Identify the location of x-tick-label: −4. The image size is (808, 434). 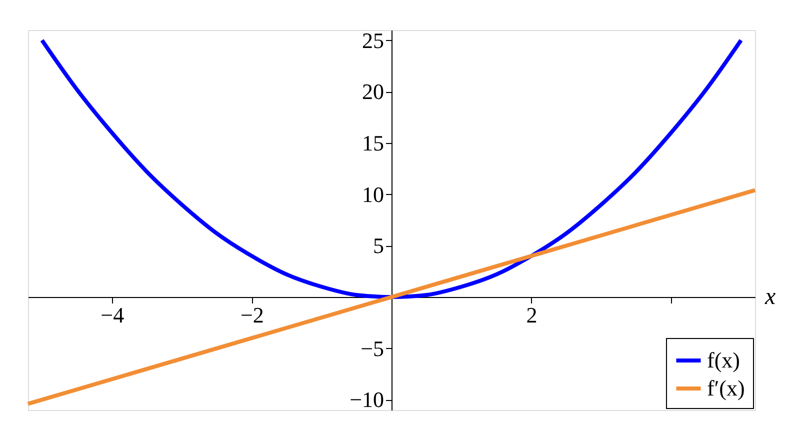
(112, 315).